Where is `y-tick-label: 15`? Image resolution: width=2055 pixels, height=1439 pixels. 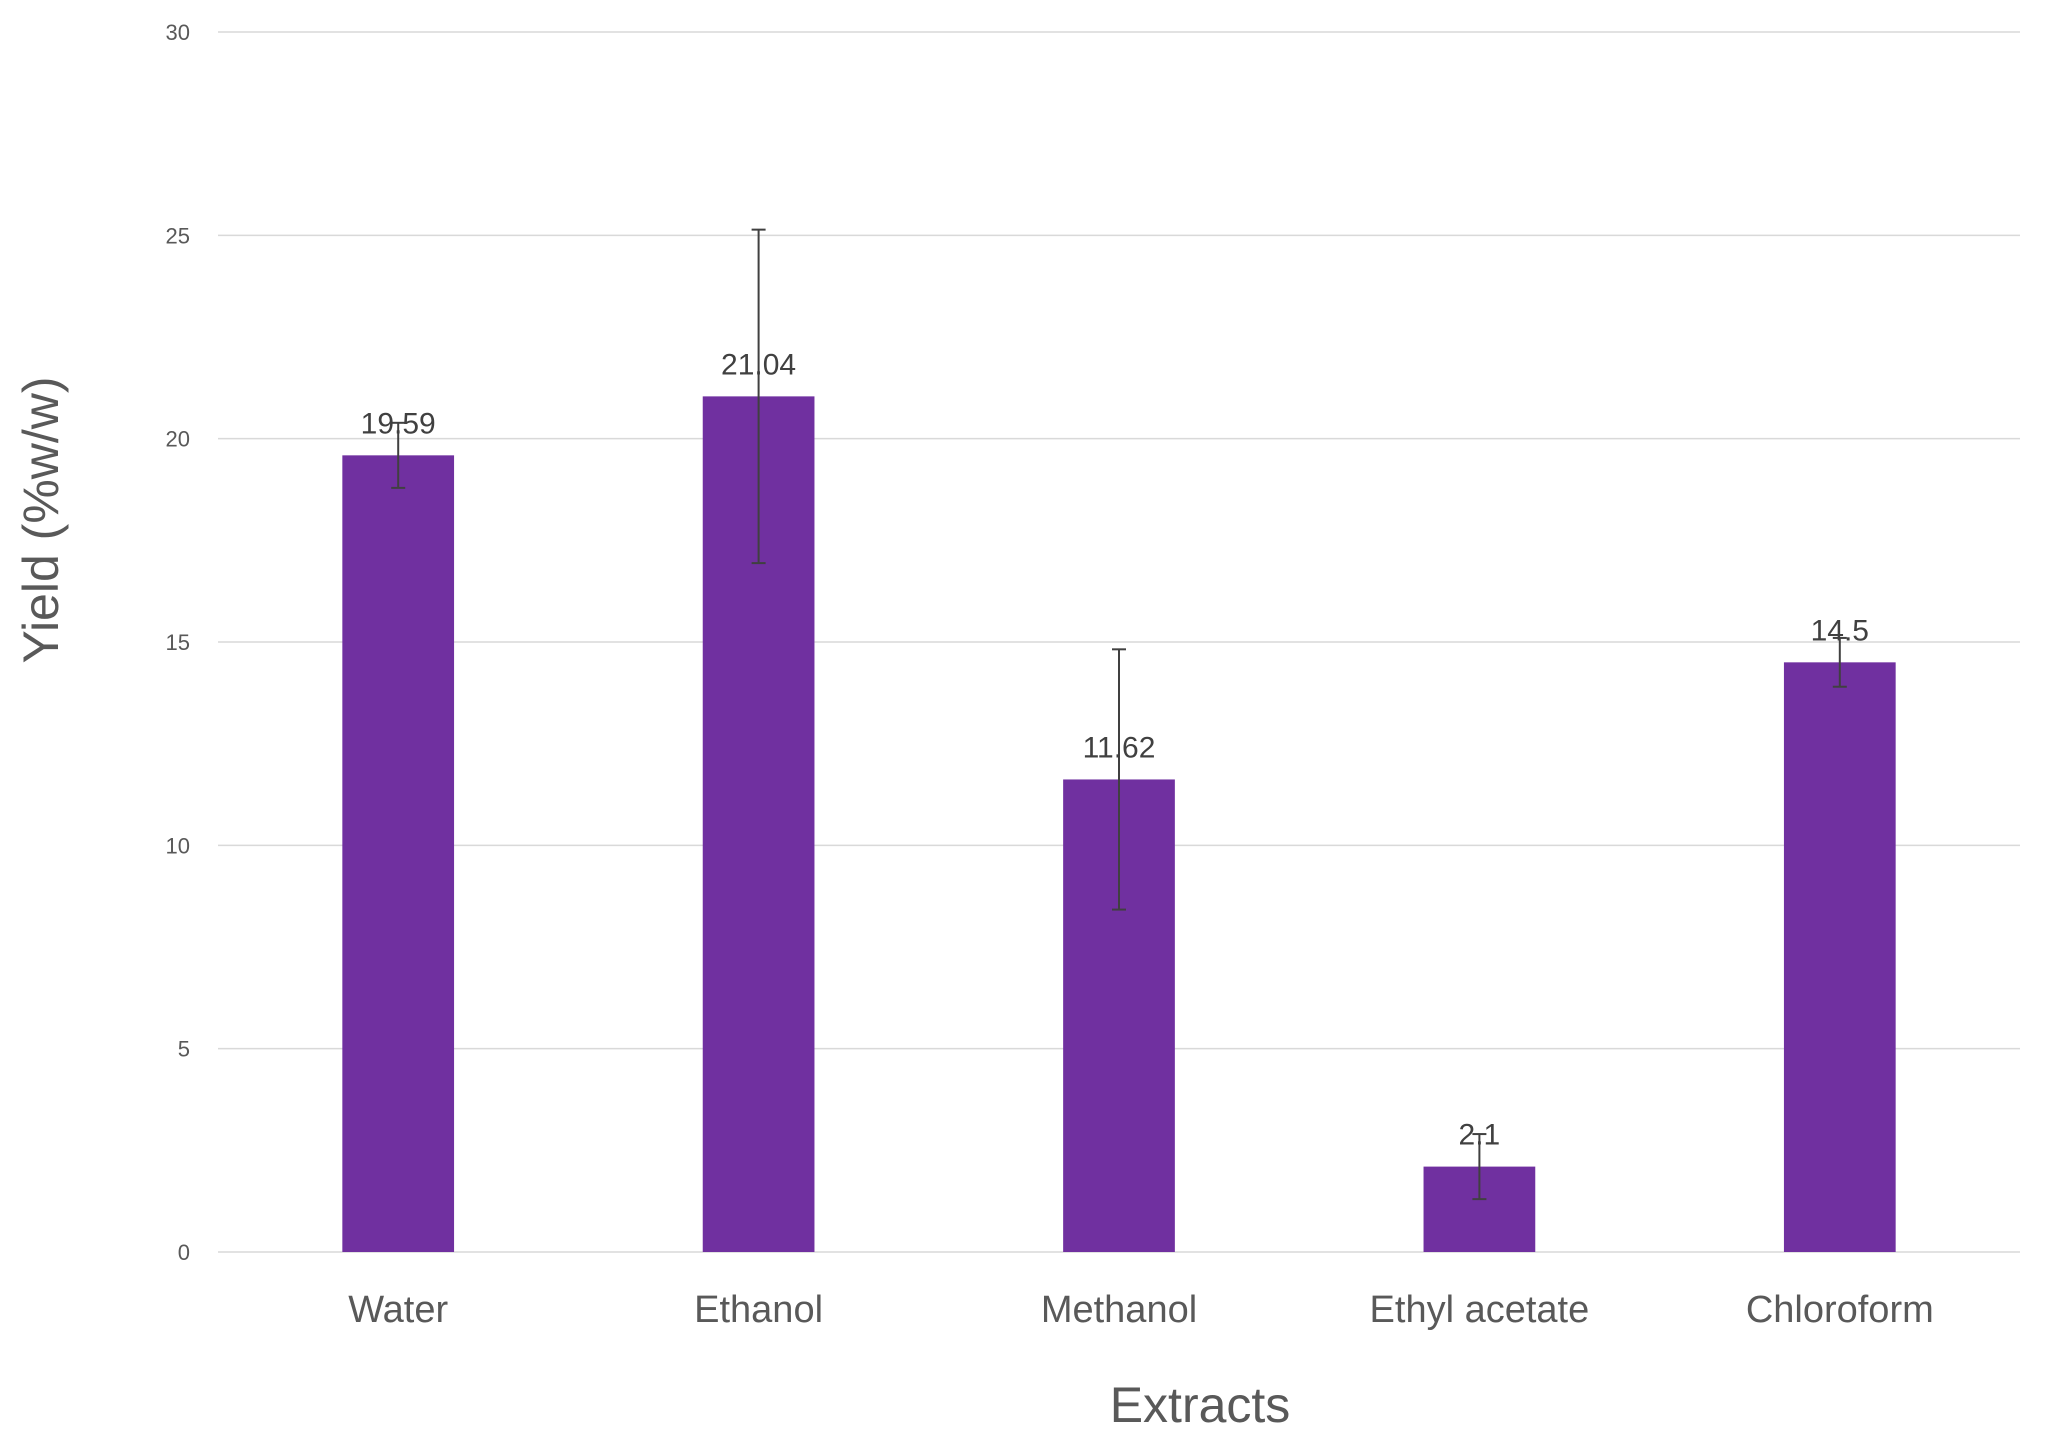 y-tick-label: 15 is located at coordinates (178, 642).